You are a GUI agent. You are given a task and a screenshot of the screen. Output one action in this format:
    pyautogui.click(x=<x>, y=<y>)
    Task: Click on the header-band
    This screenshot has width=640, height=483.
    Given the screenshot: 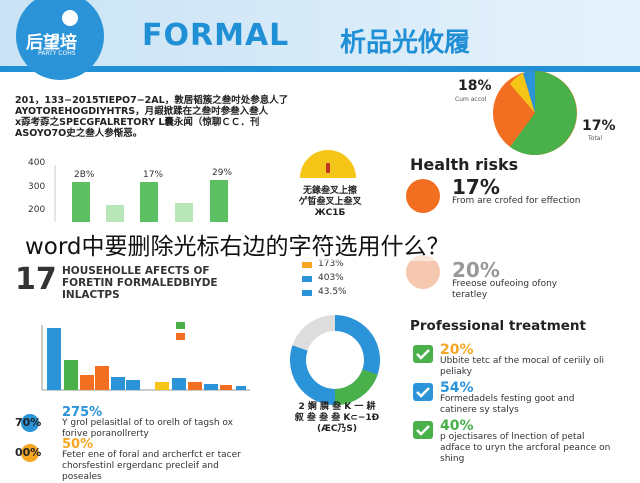 What is the action you would take?
    pyautogui.click(x=320, y=36)
    